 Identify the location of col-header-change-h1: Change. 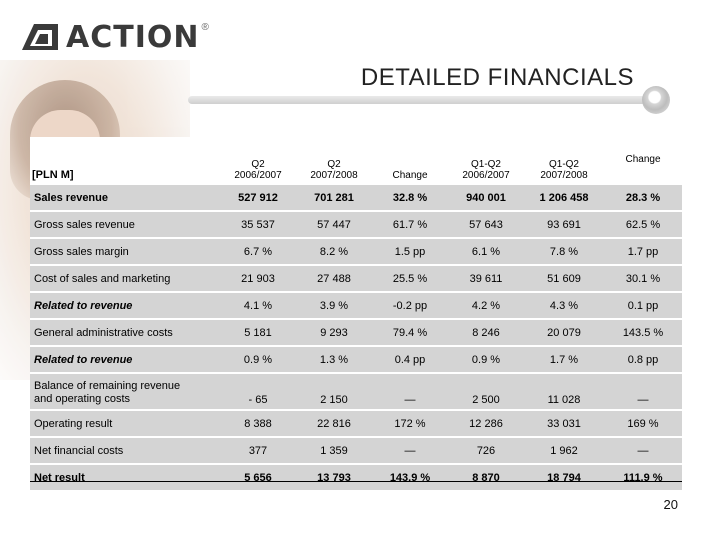
(643, 161).